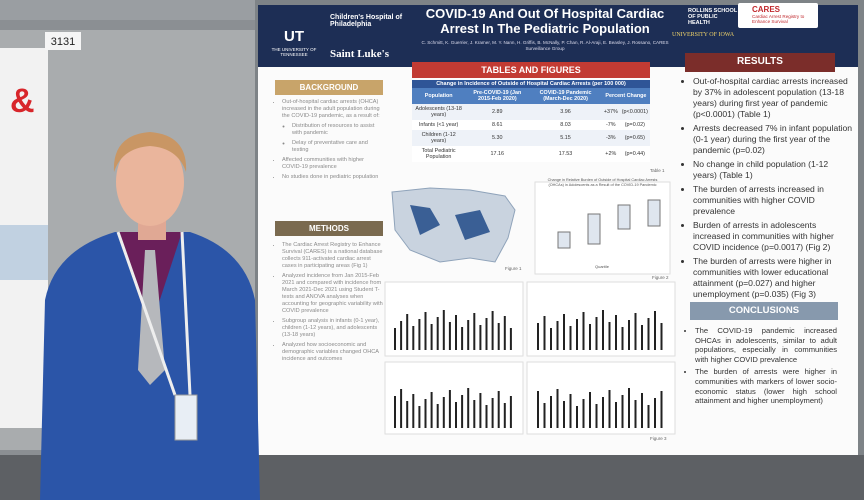 The height and width of the screenshot is (500, 864). Describe the element at coordinates (497, 96) in the screenshot. I see `th: Pre-COVID-19 (Jan 2015-Feb 2020)` at that location.